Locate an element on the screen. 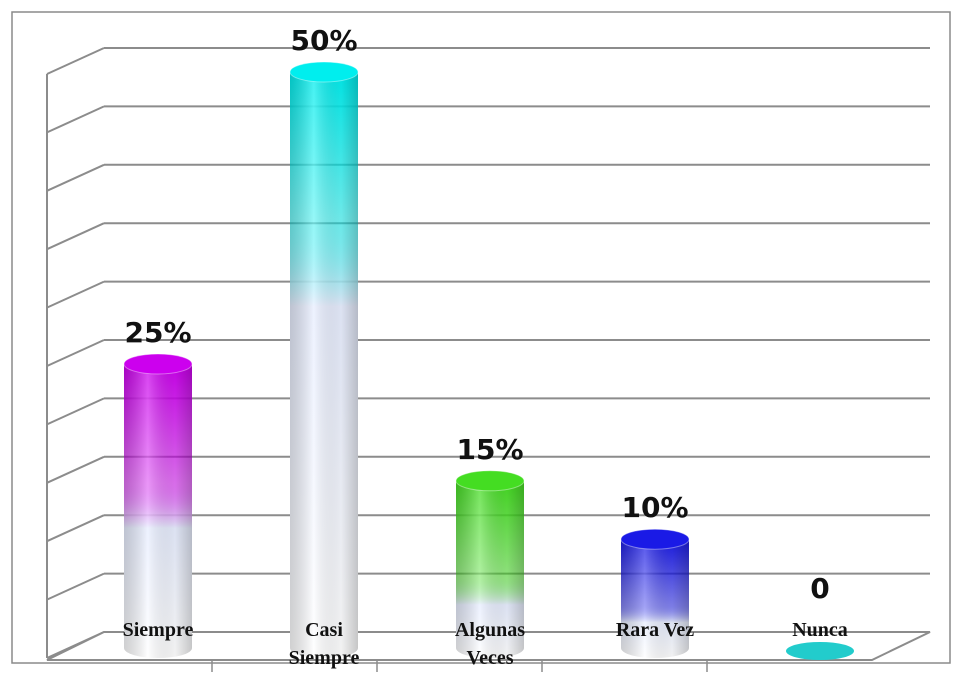 This screenshot has width=956, height=675. category-label: Algunas is located at coordinates (490, 630).